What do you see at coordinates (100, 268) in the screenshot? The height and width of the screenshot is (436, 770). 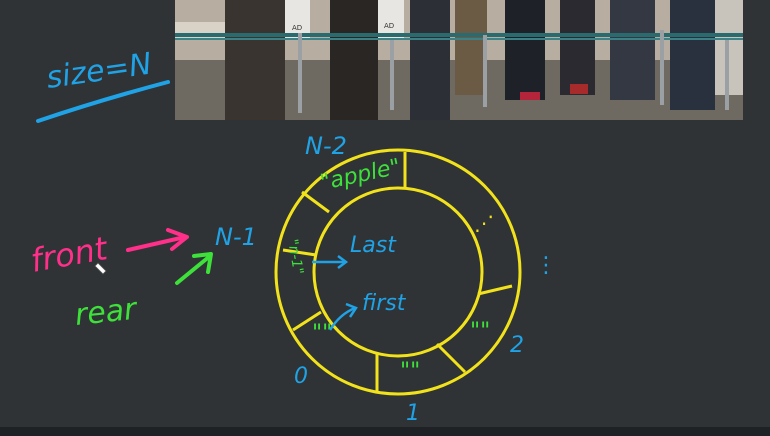 I see `pen-cursor-icon` at bounding box center [100, 268].